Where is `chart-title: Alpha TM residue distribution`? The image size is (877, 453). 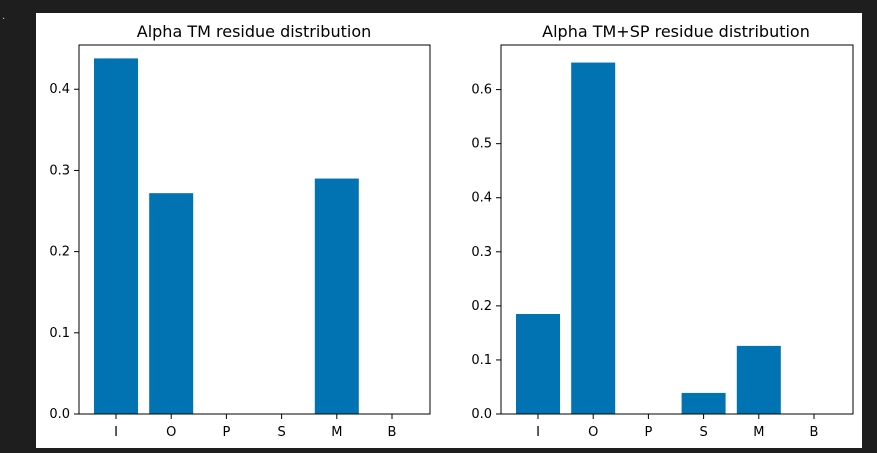 chart-title: Alpha TM residue distribution is located at coordinates (254, 31).